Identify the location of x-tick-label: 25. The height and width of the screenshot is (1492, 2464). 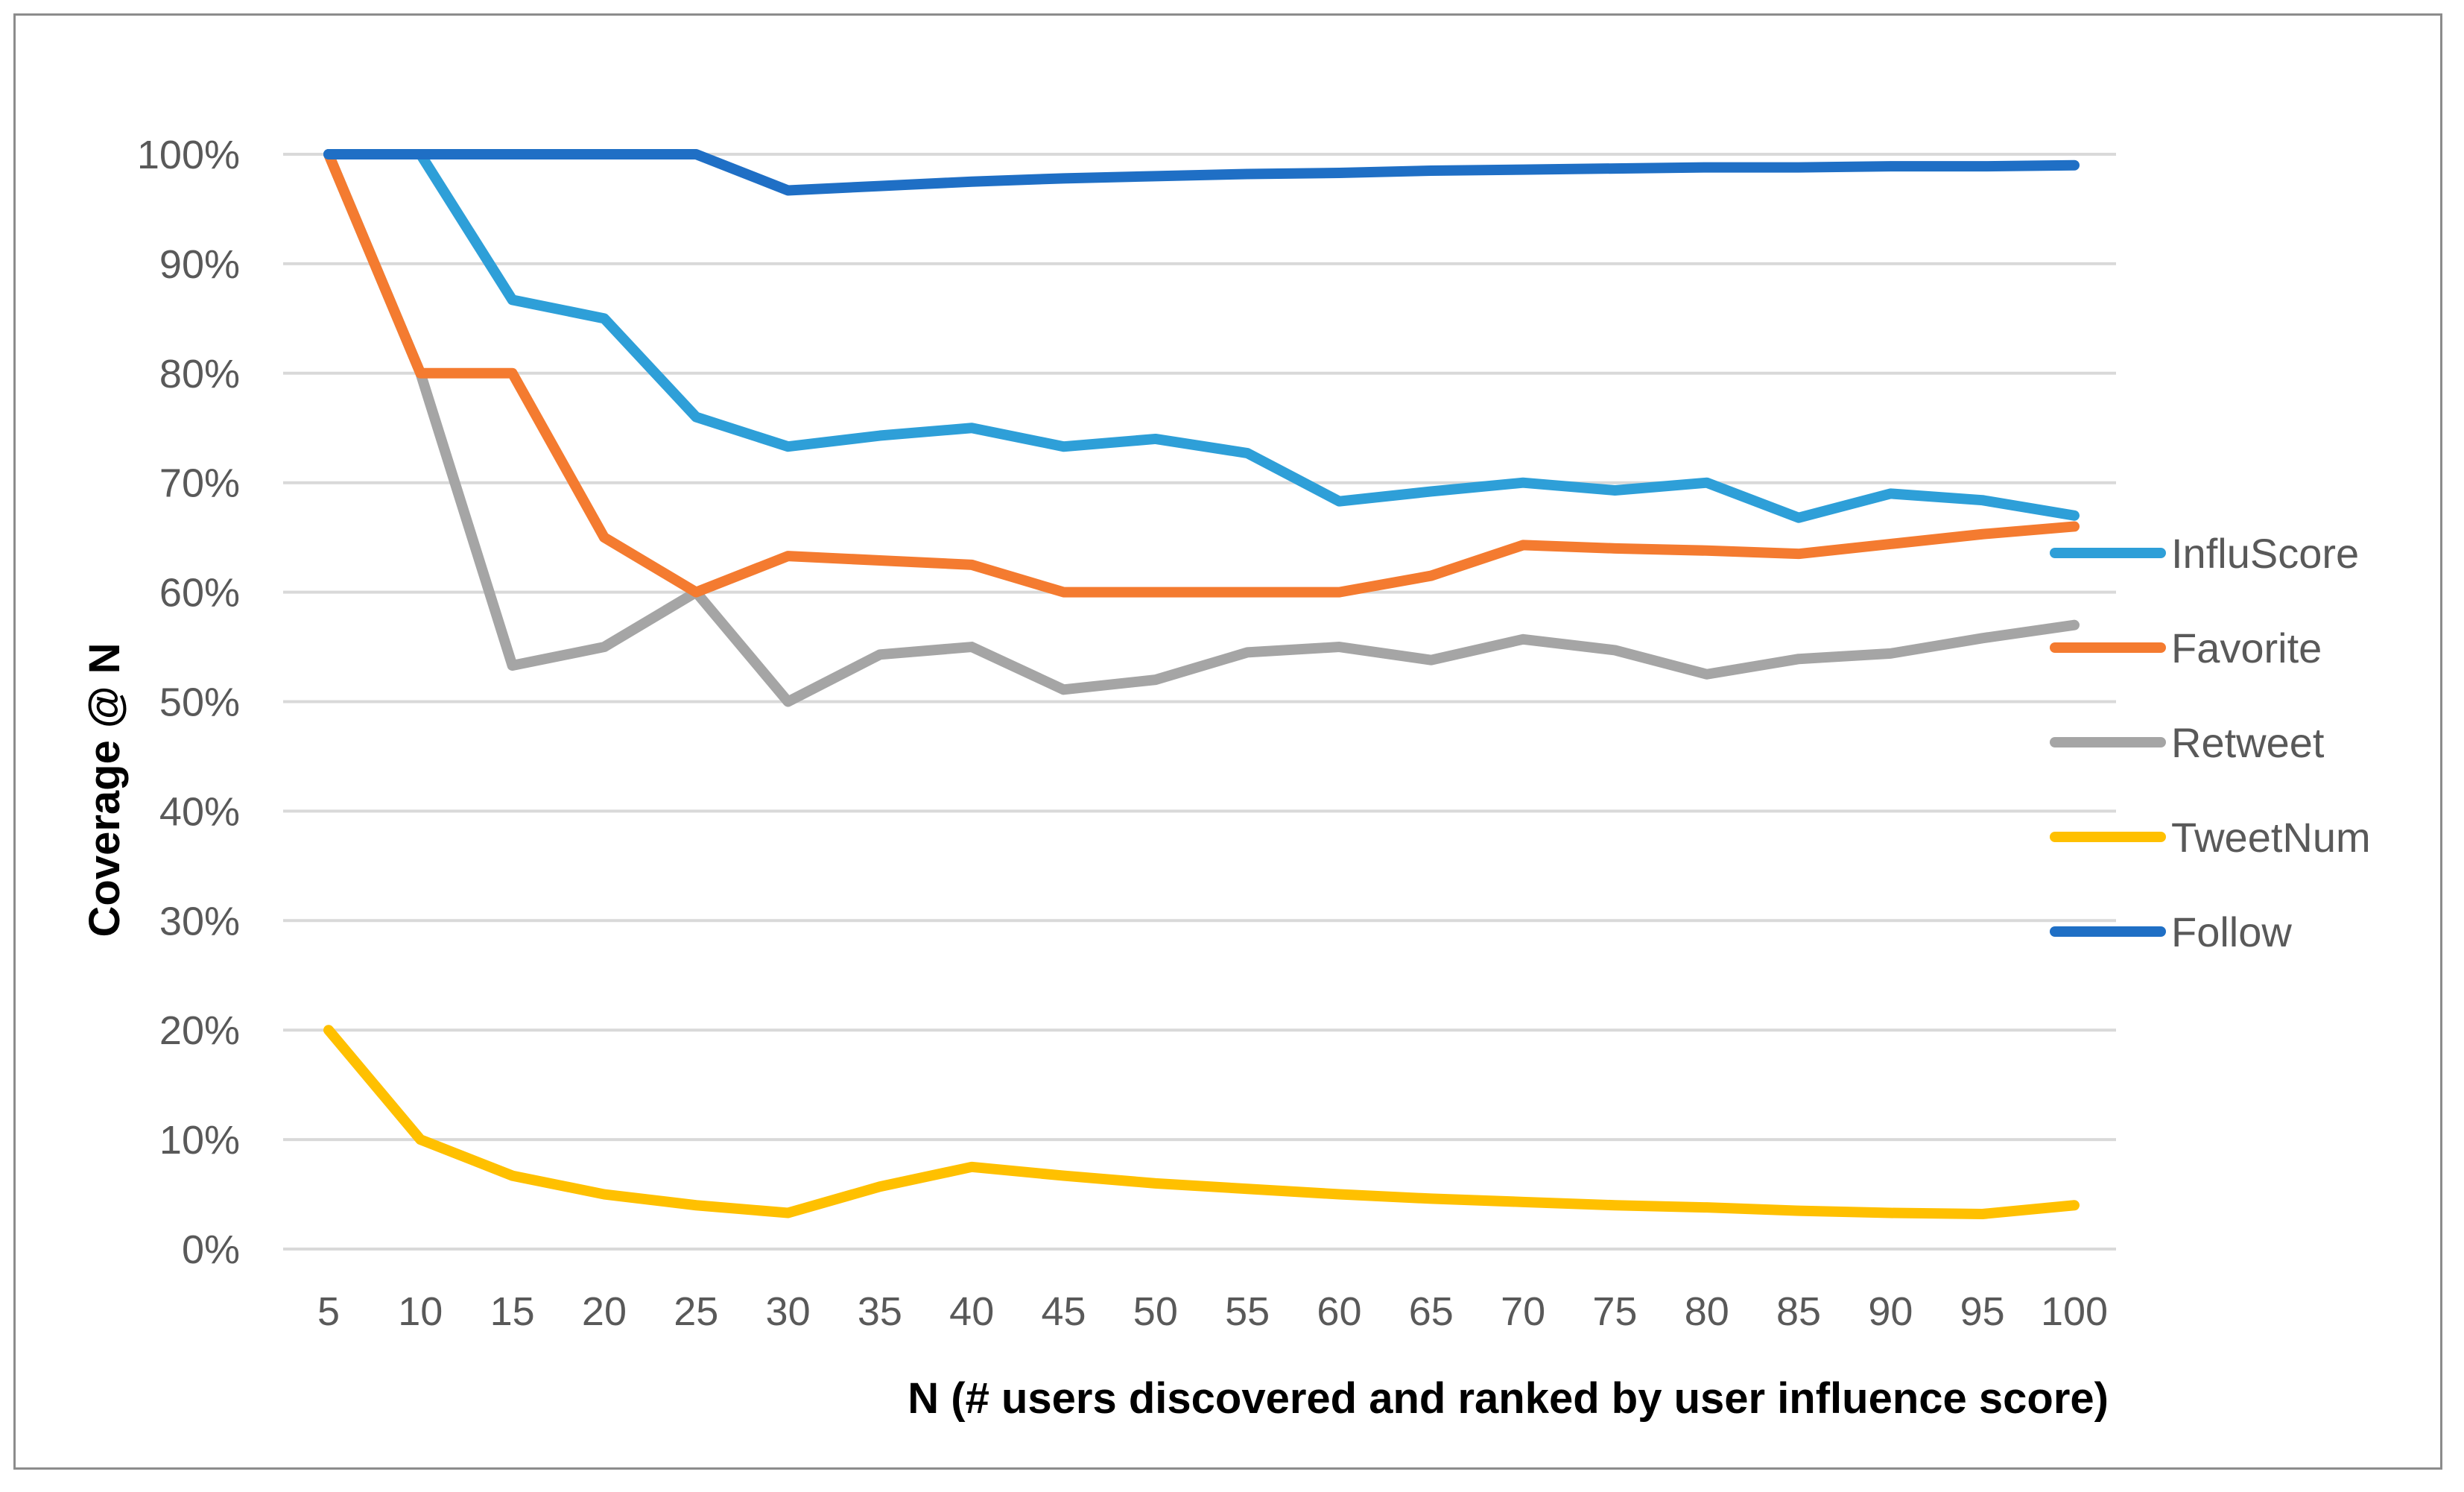
(696, 1311).